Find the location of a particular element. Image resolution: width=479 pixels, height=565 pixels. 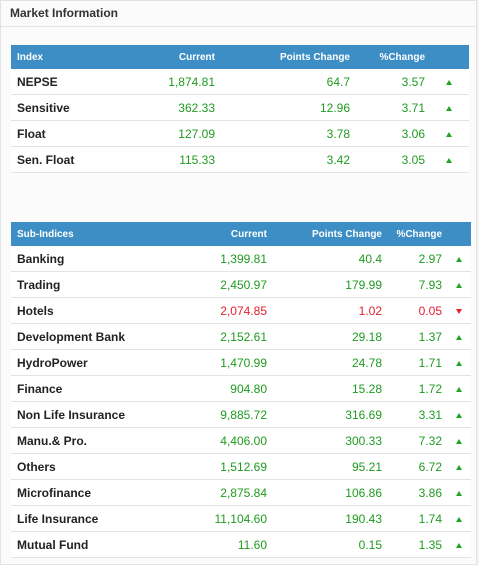

table-row: Microfinance 2,875.84 106.86 3.86 is located at coordinates (241, 492).